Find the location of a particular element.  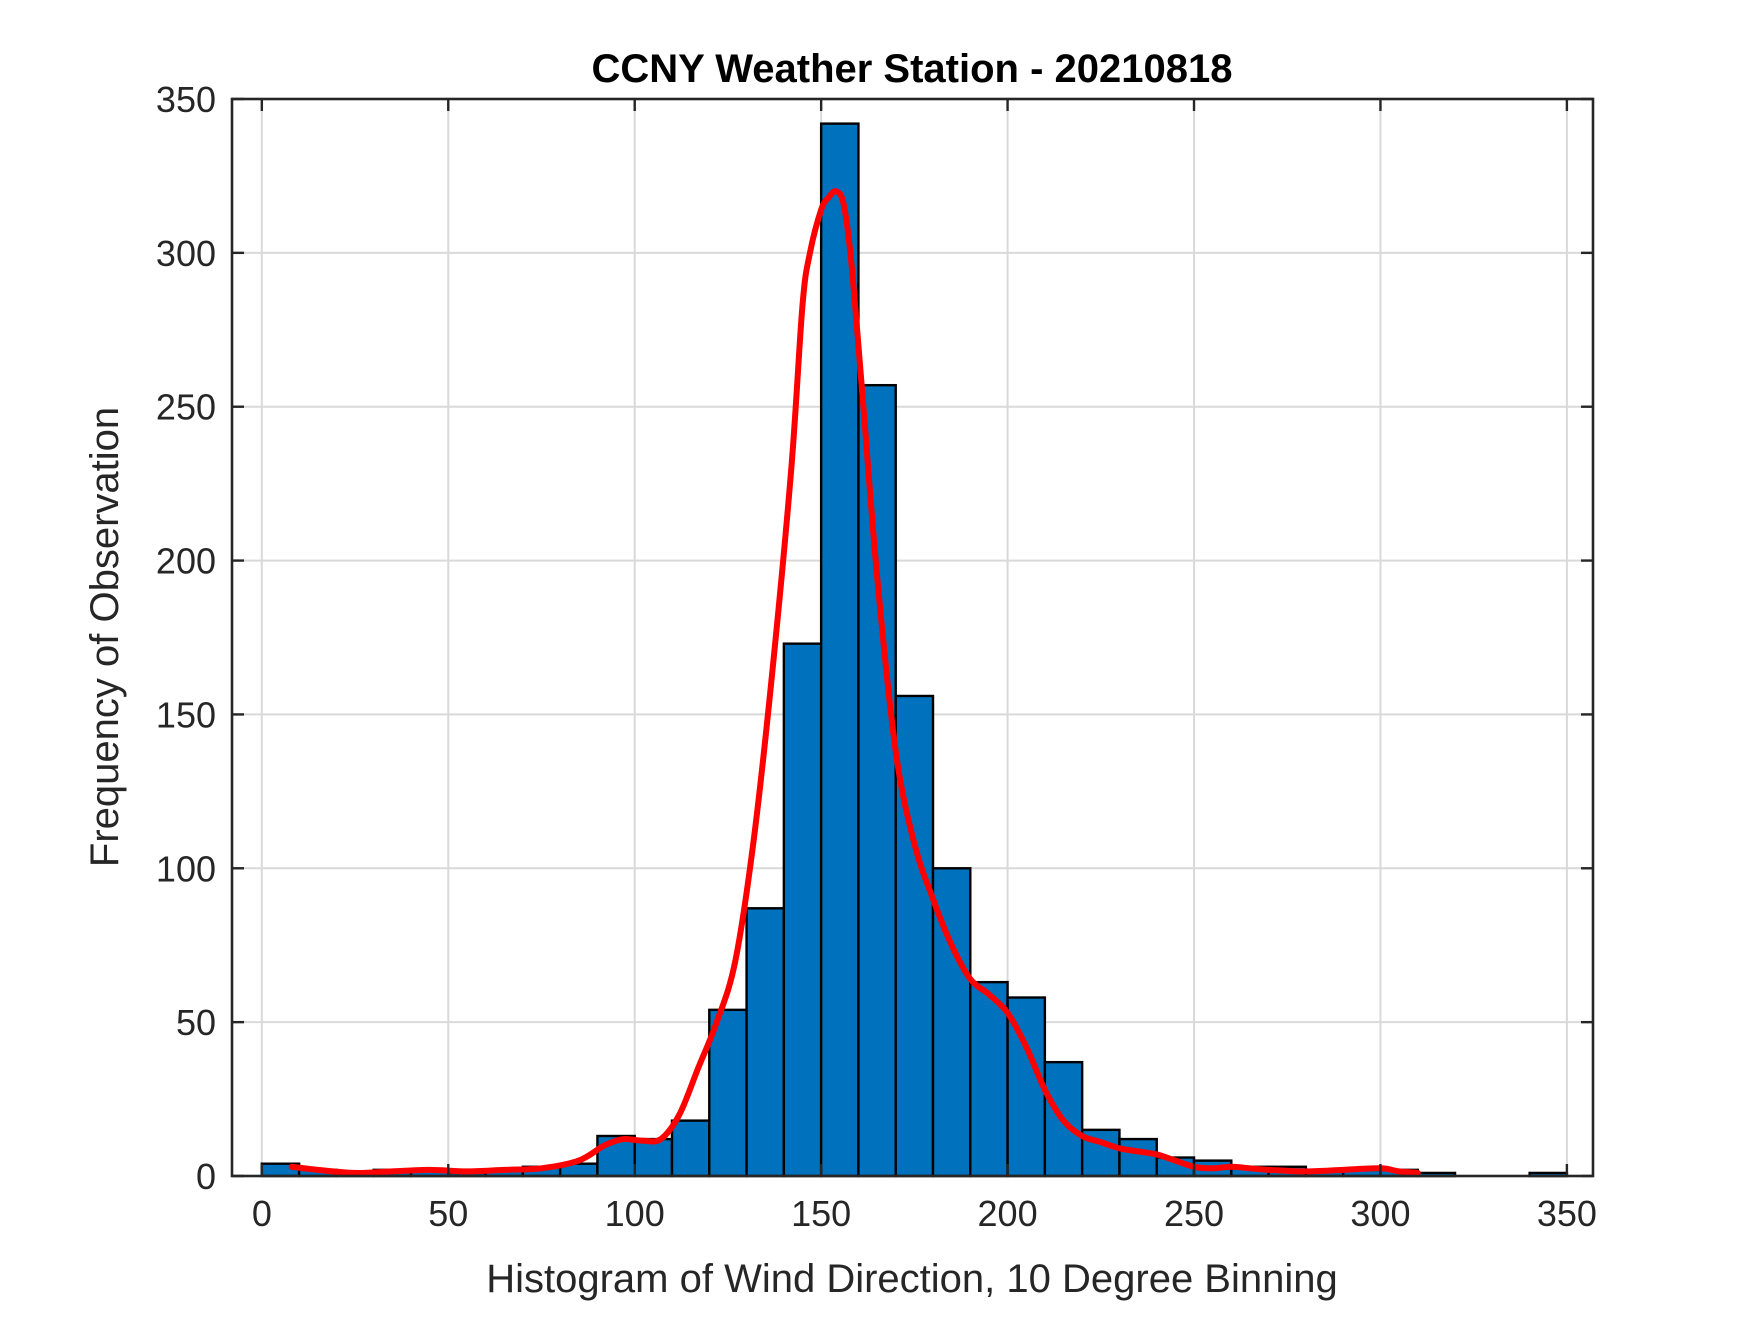

x-tick-label: 350 is located at coordinates (1567, 1213).